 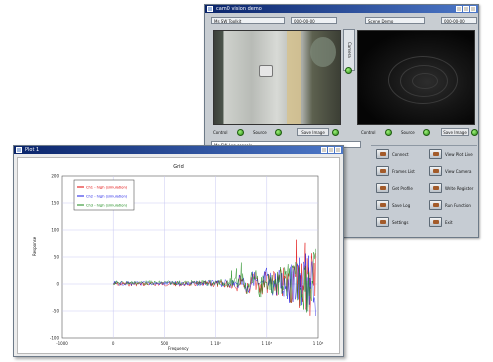 I want to click on camera-view-left, so click(x=277, y=77).